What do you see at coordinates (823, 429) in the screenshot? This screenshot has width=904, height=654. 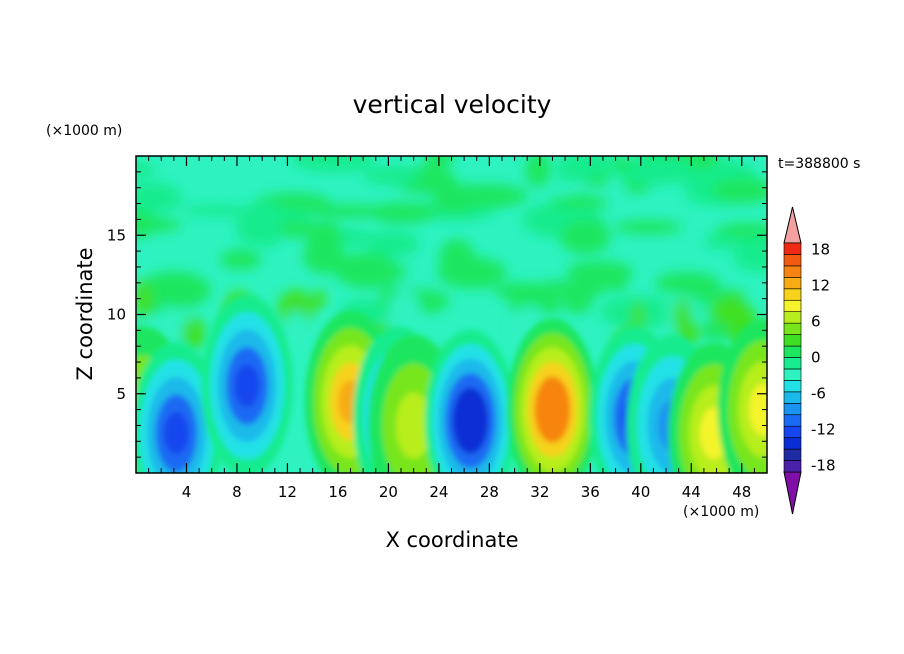 I see `colorbar-label: -12` at bounding box center [823, 429].